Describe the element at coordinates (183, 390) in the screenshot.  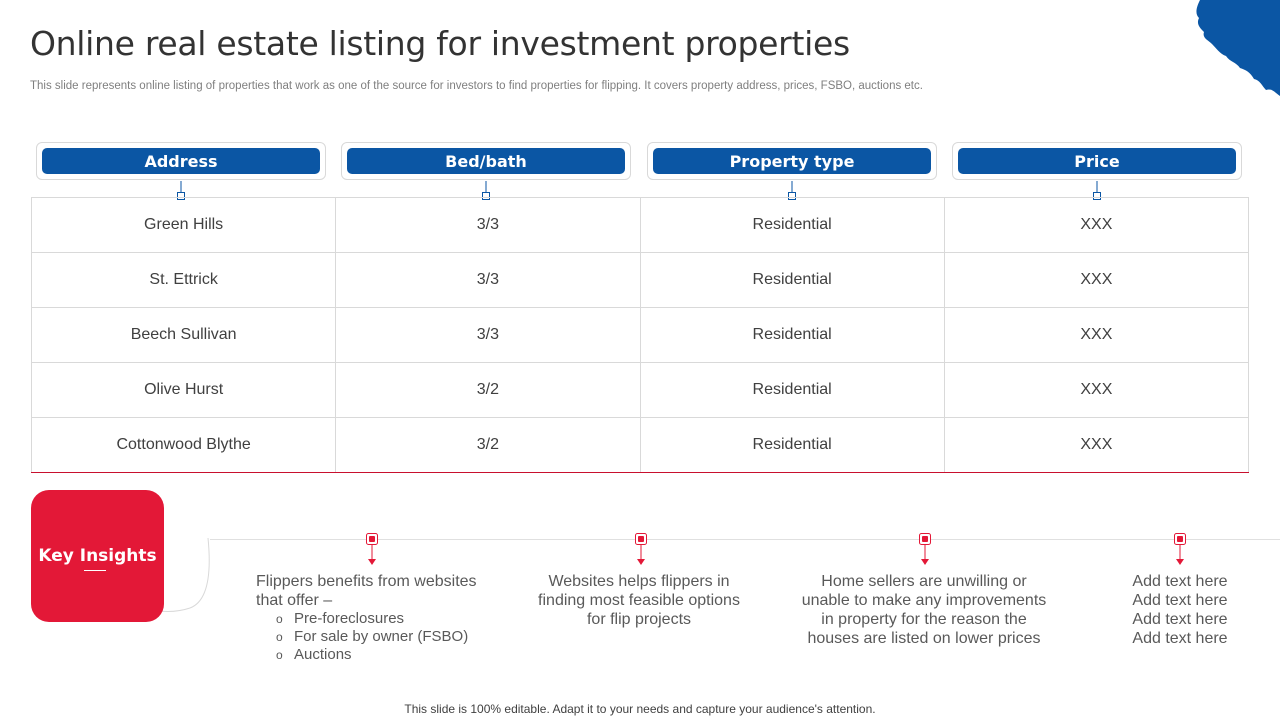
I see `address-cell: Olive Hurst` at that location.